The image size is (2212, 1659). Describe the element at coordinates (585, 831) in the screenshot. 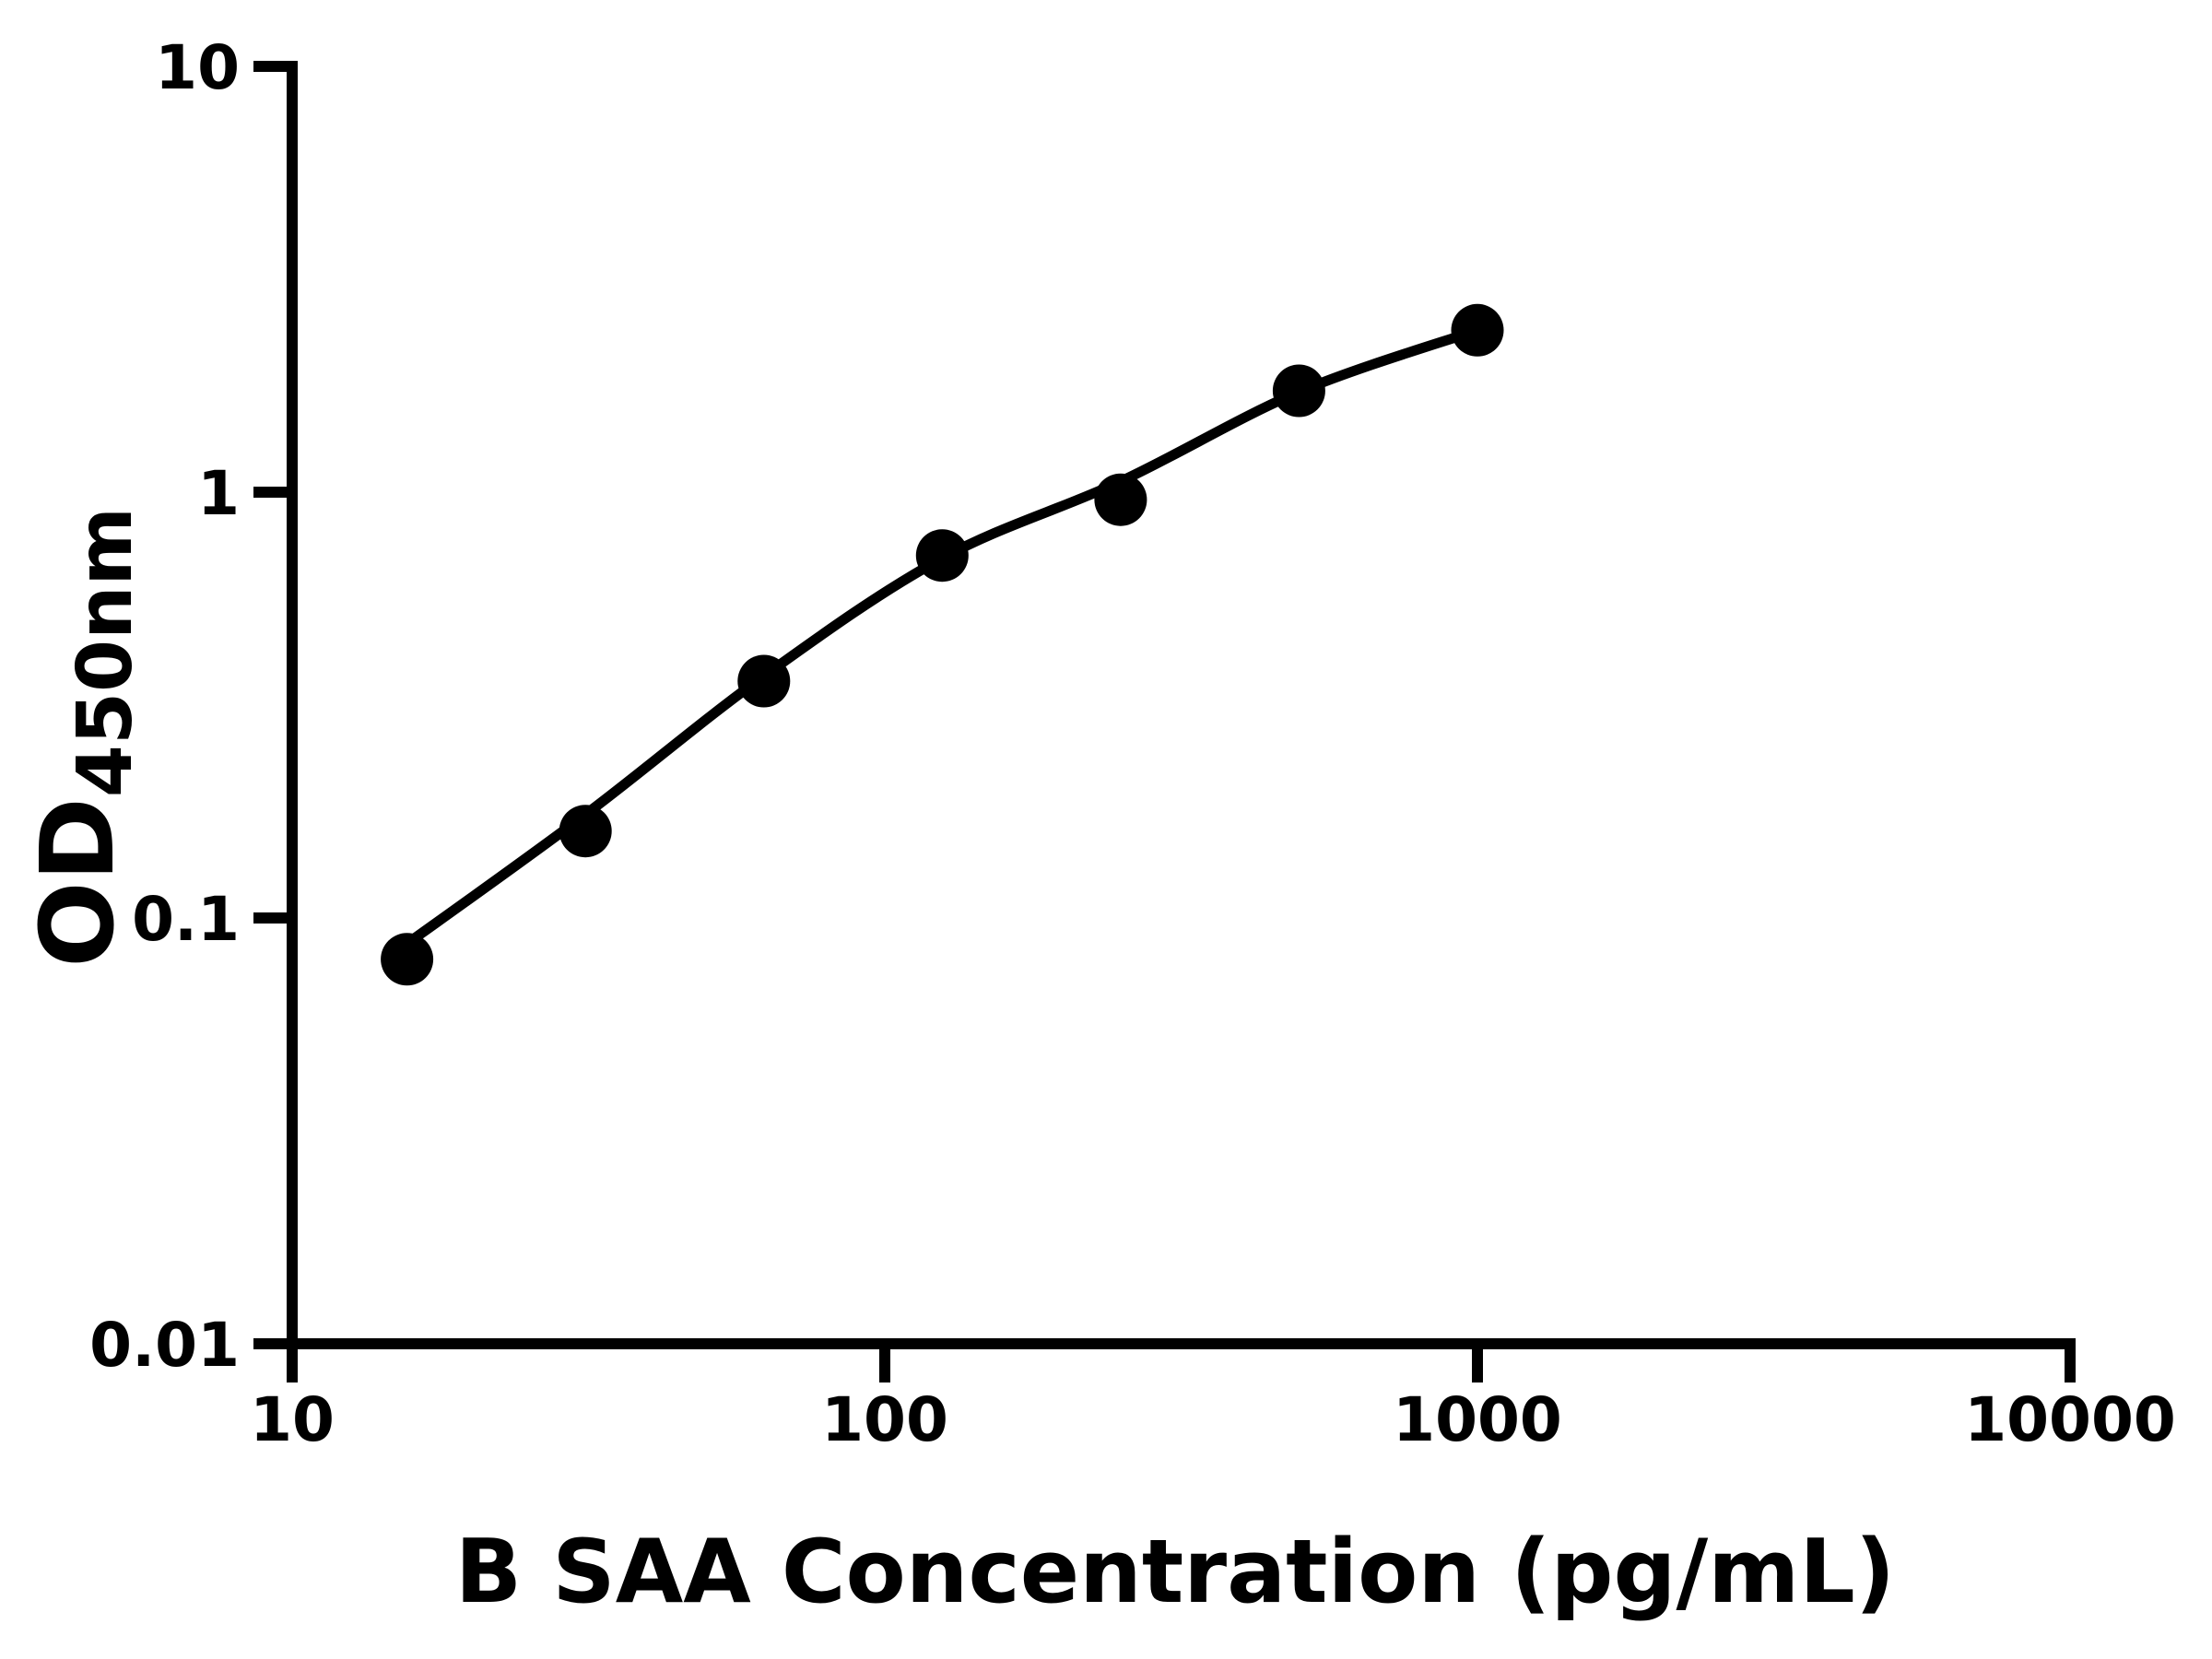

I see `data-point-31.25` at that location.